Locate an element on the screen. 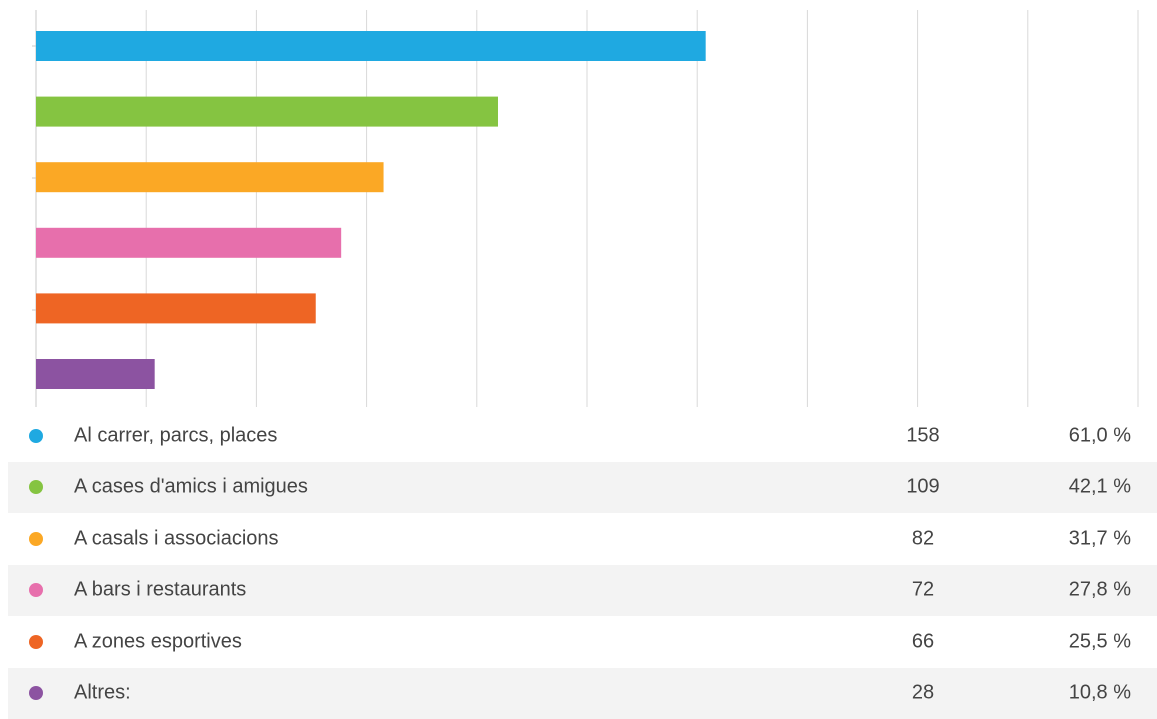 This screenshot has height=719, width=1157. legend-label: A cases d'amics i amigues is located at coordinates (191, 487).